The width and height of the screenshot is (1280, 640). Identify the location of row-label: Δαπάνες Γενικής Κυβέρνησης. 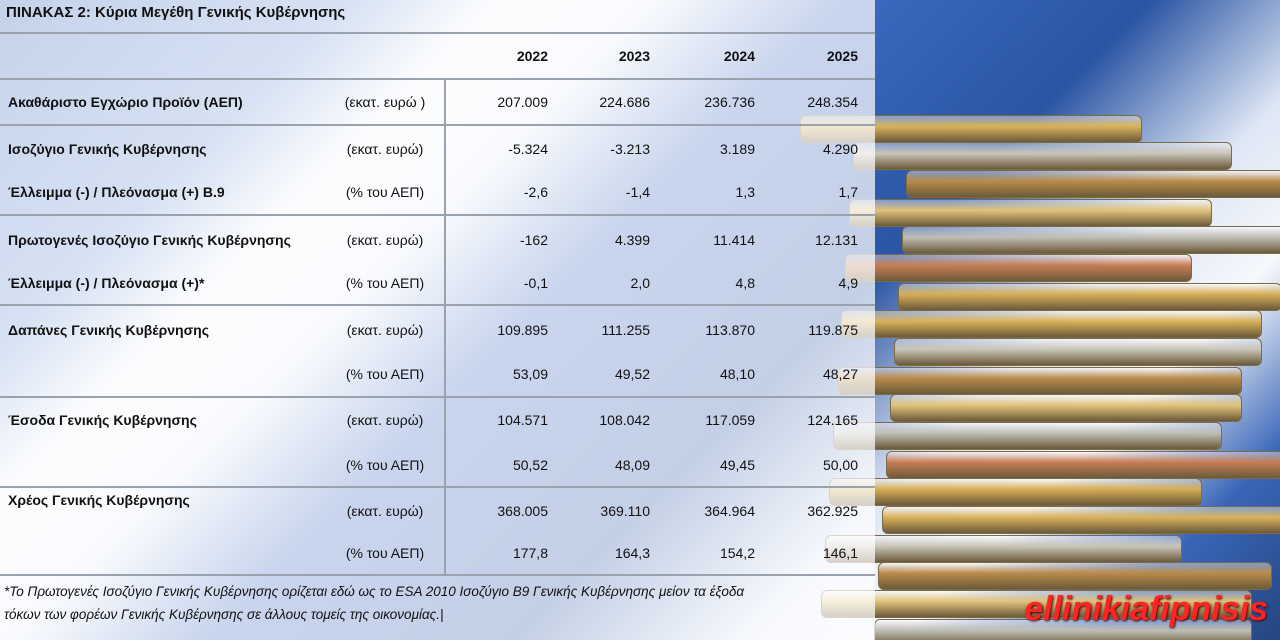
(108, 330).